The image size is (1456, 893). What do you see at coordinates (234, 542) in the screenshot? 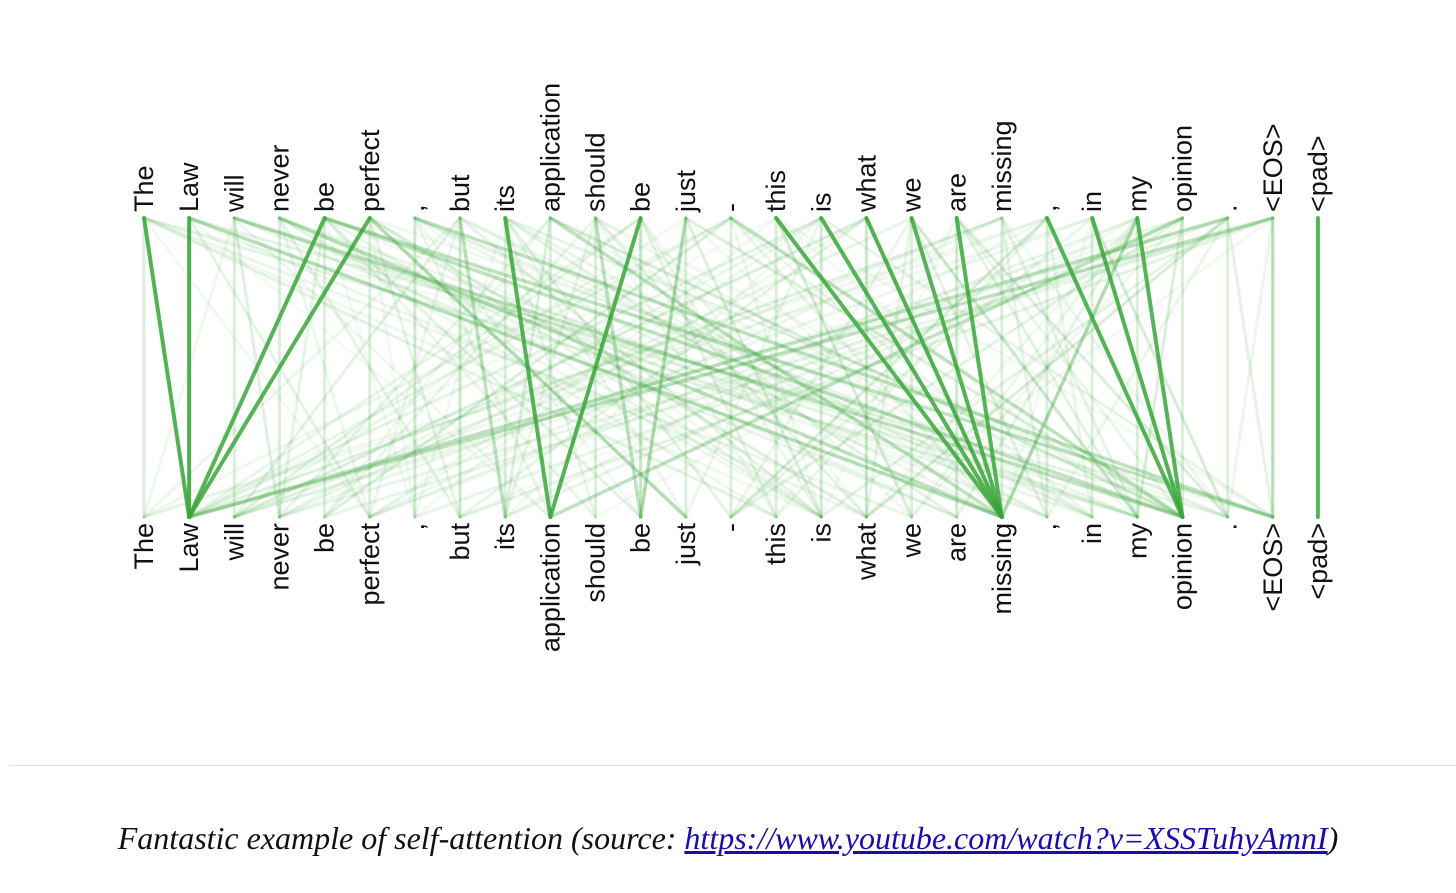
I see `bottom-token-label: will` at bounding box center [234, 542].